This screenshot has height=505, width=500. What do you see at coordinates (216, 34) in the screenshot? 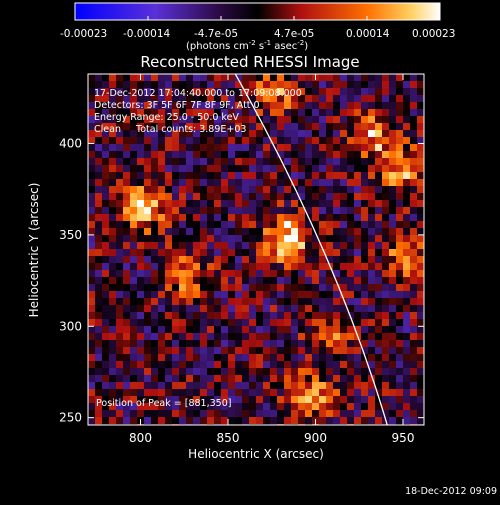
I see `colorbar-tick-label: -4.7e-05` at bounding box center [216, 34].